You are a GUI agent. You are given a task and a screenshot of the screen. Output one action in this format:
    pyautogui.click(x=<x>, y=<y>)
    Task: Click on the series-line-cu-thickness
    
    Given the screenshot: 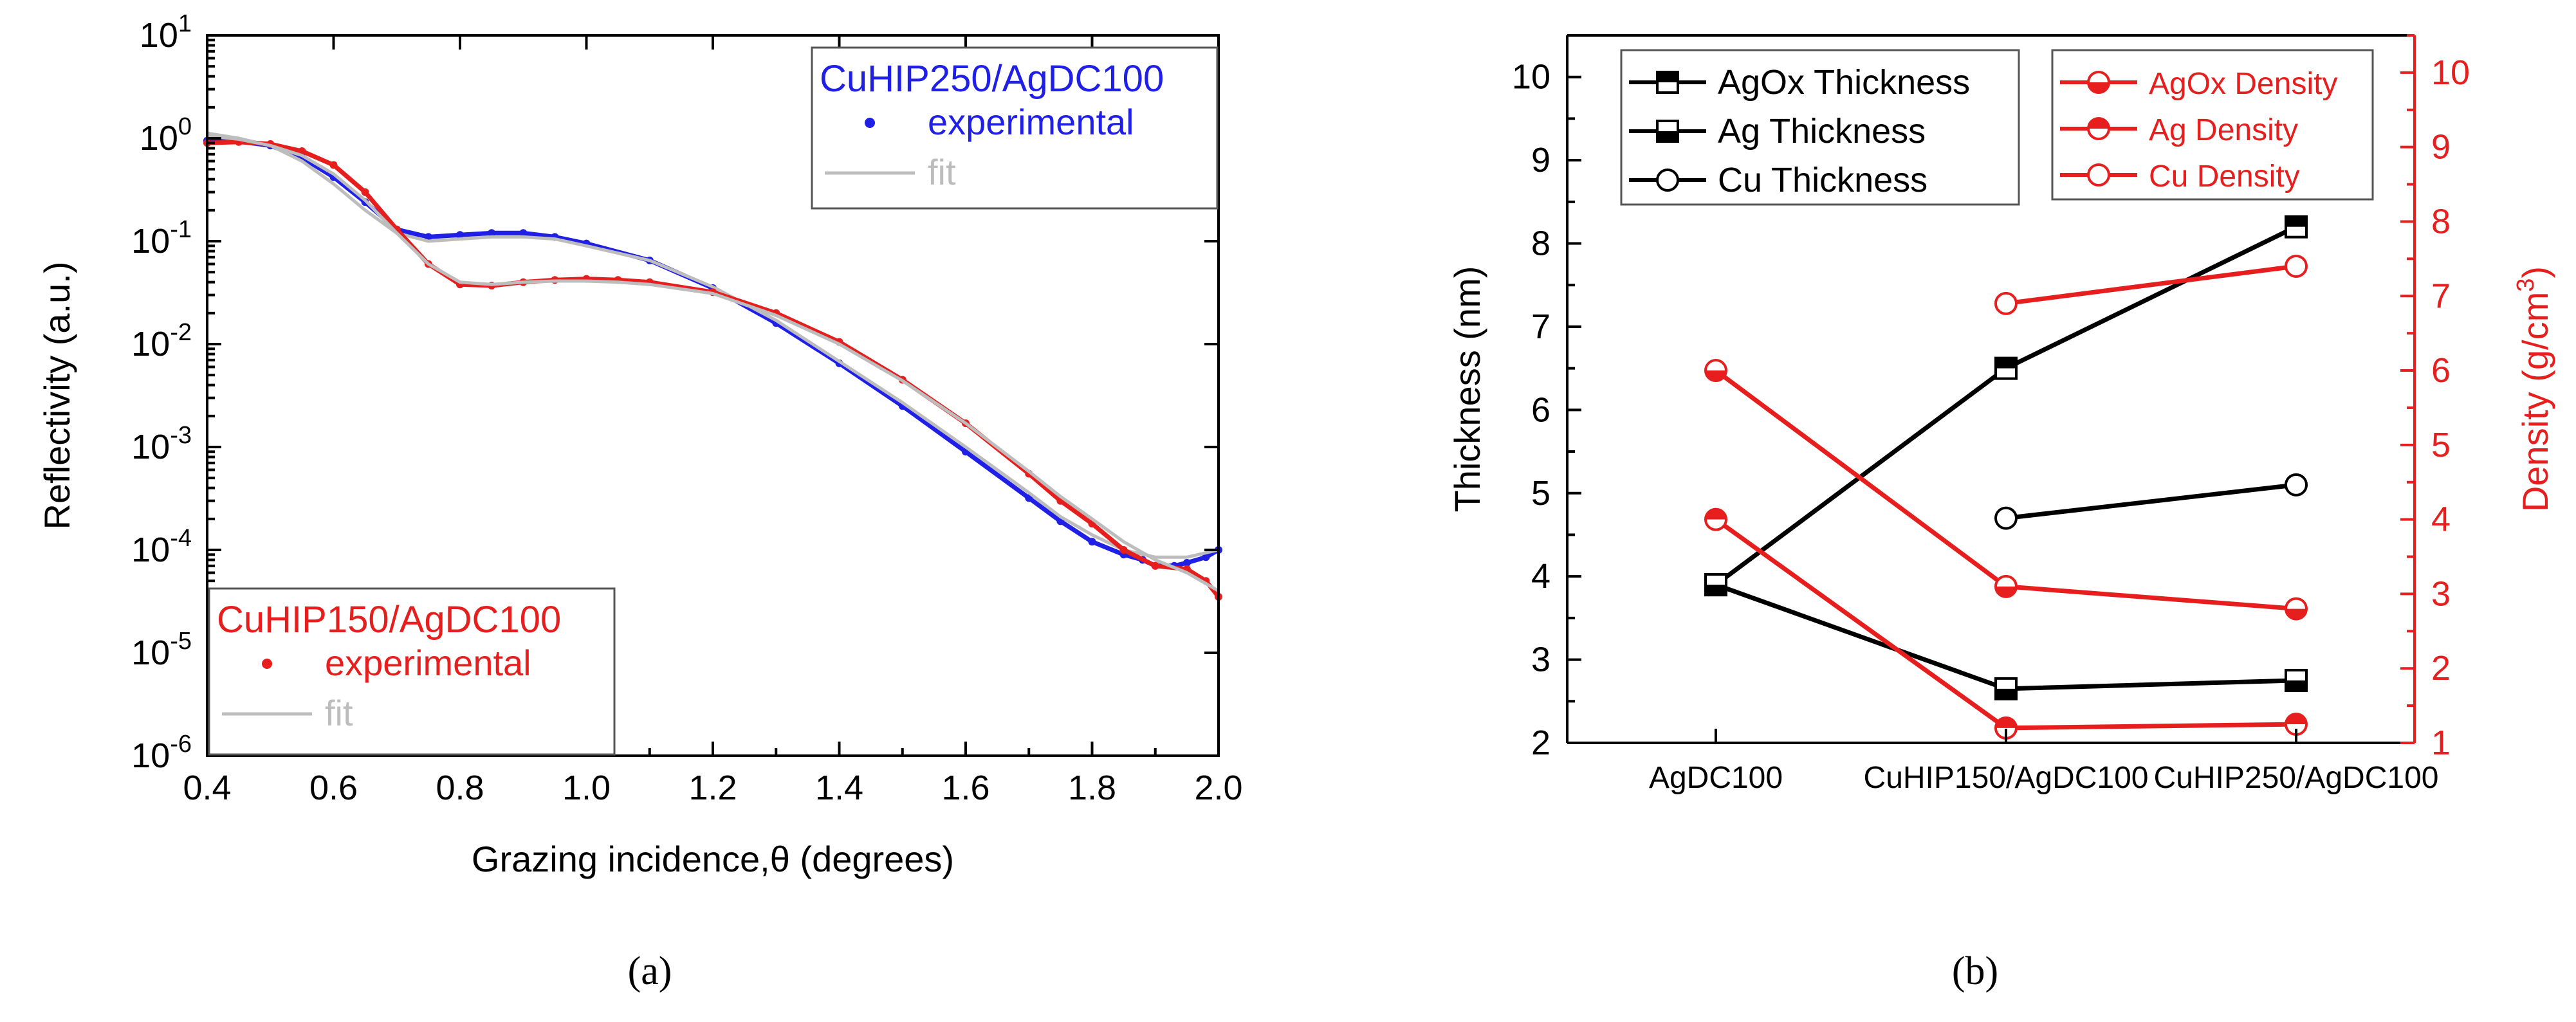 What is the action you would take?
    pyautogui.click(x=2151, y=501)
    